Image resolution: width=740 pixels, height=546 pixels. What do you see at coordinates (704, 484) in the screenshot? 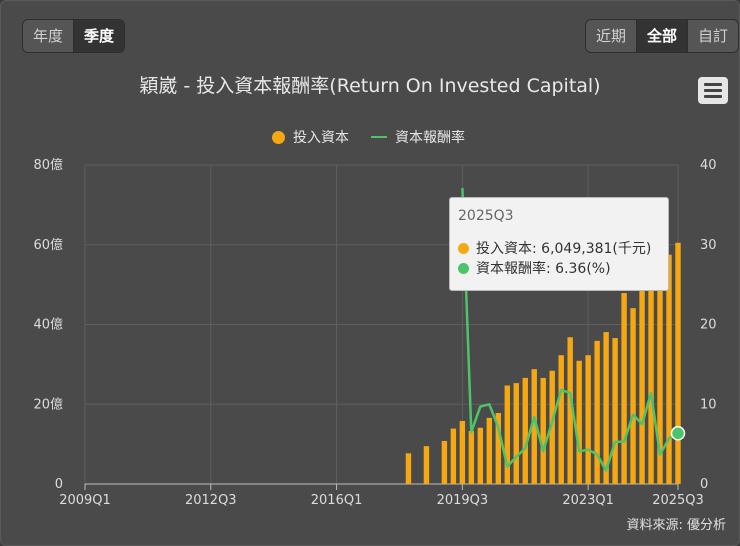
I see `y-right-tick-label: 0` at bounding box center [704, 484].